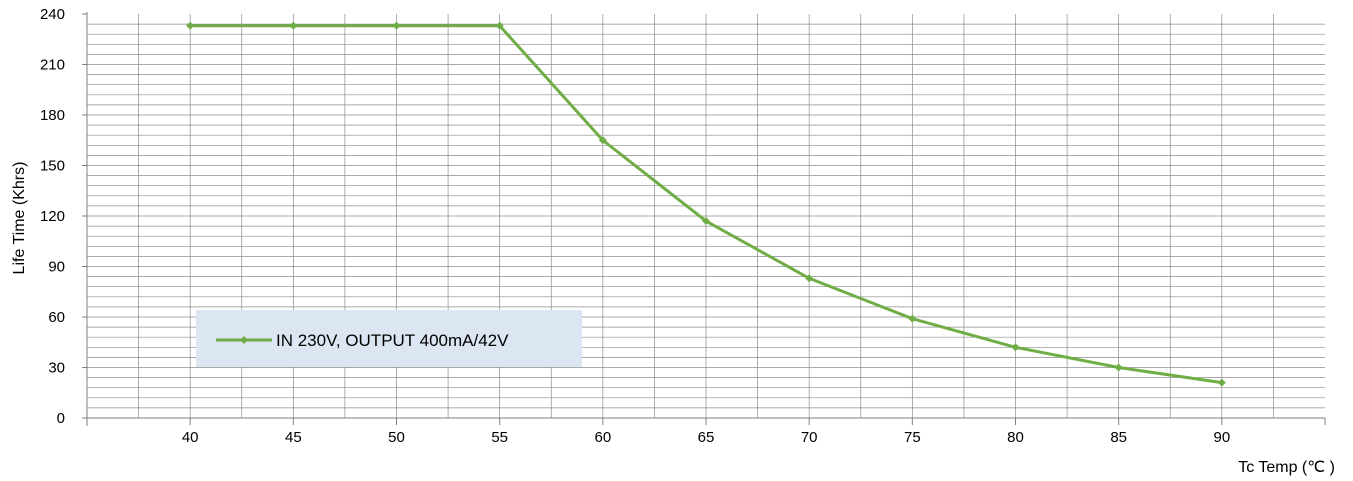  What do you see at coordinates (19, 218) in the screenshot?
I see `y-axis-title: Life Time (Khrs)` at bounding box center [19, 218].